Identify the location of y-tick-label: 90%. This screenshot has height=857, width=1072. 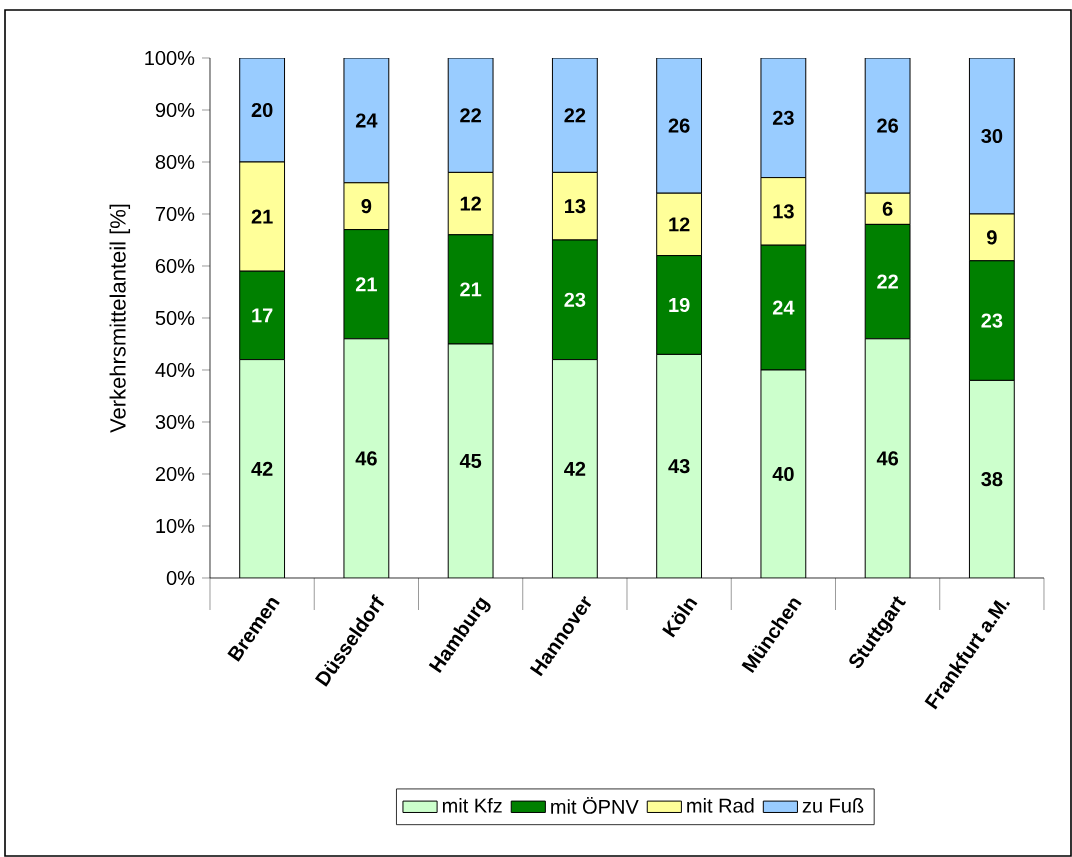
(175, 110).